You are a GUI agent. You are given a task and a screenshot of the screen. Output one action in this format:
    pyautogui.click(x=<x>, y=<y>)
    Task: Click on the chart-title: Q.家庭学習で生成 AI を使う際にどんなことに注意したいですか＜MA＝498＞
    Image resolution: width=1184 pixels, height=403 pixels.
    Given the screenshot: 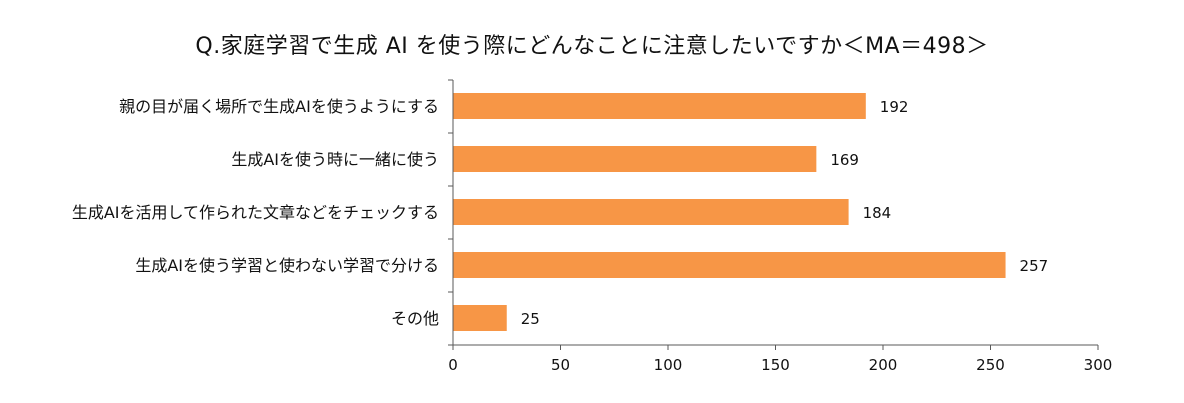 What is the action you would take?
    pyautogui.click(x=592, y=46)
    